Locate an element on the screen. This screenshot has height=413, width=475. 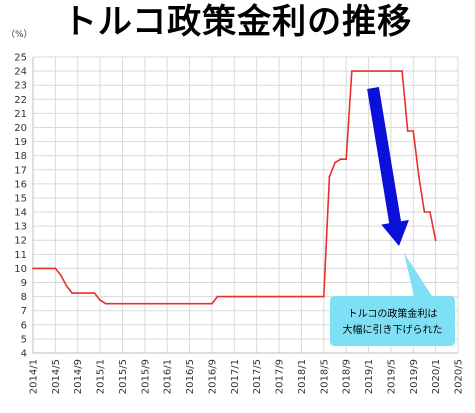
x-tick-label: 2016/9 is located at coordinates (212, 376).